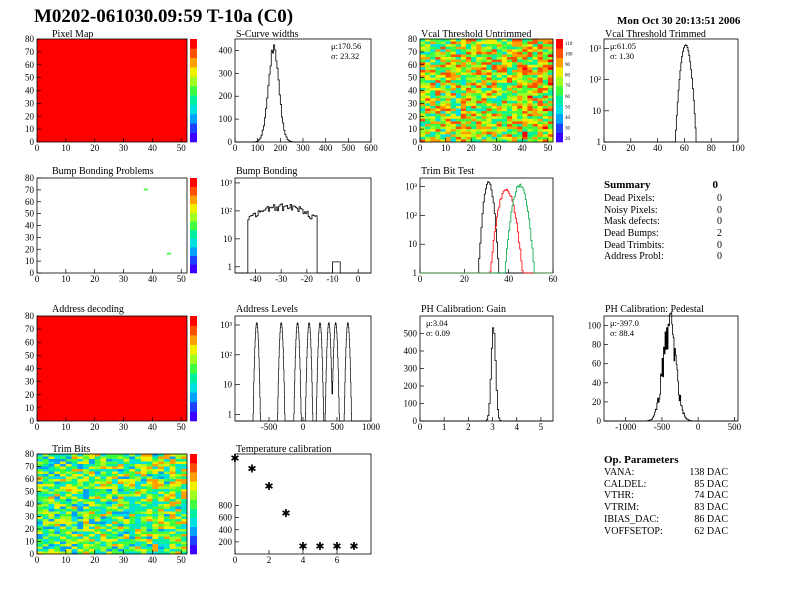 The height and width of the screenshot is (612, 792). I want to click on x-tick-label: 4, so click(303, 560).